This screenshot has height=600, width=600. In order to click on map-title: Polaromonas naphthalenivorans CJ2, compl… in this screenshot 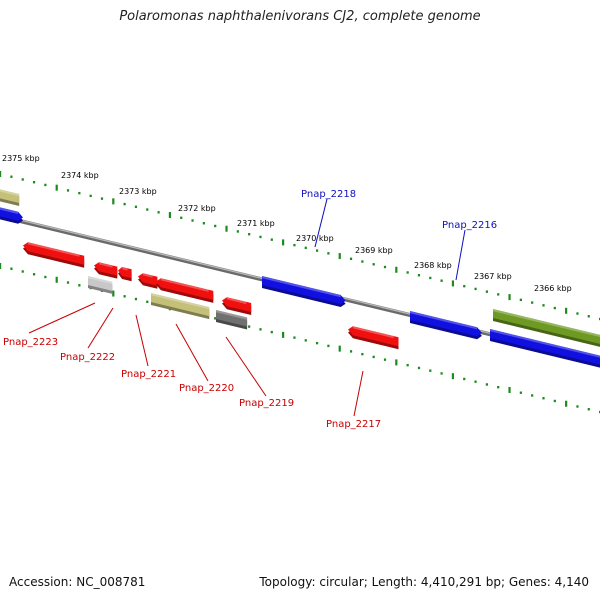, I will do `click(300, 16)`.